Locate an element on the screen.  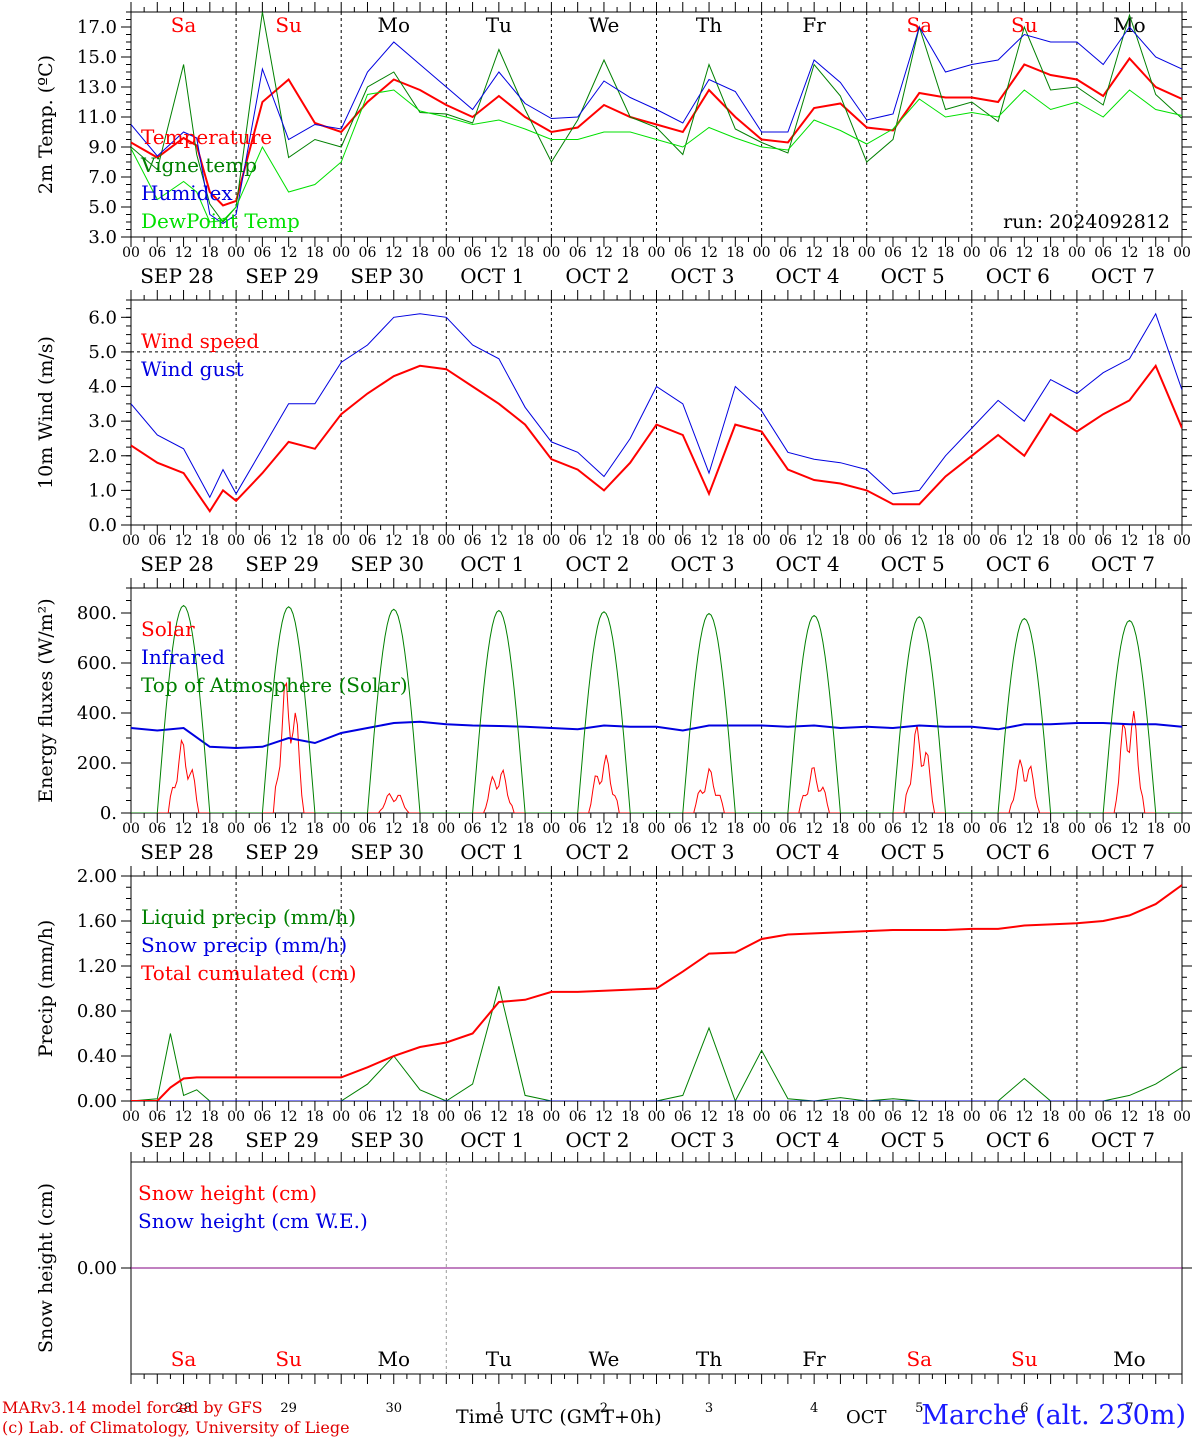
precip-y-axis-label: Precip (mm/h) is located at coordinates (46, 989).